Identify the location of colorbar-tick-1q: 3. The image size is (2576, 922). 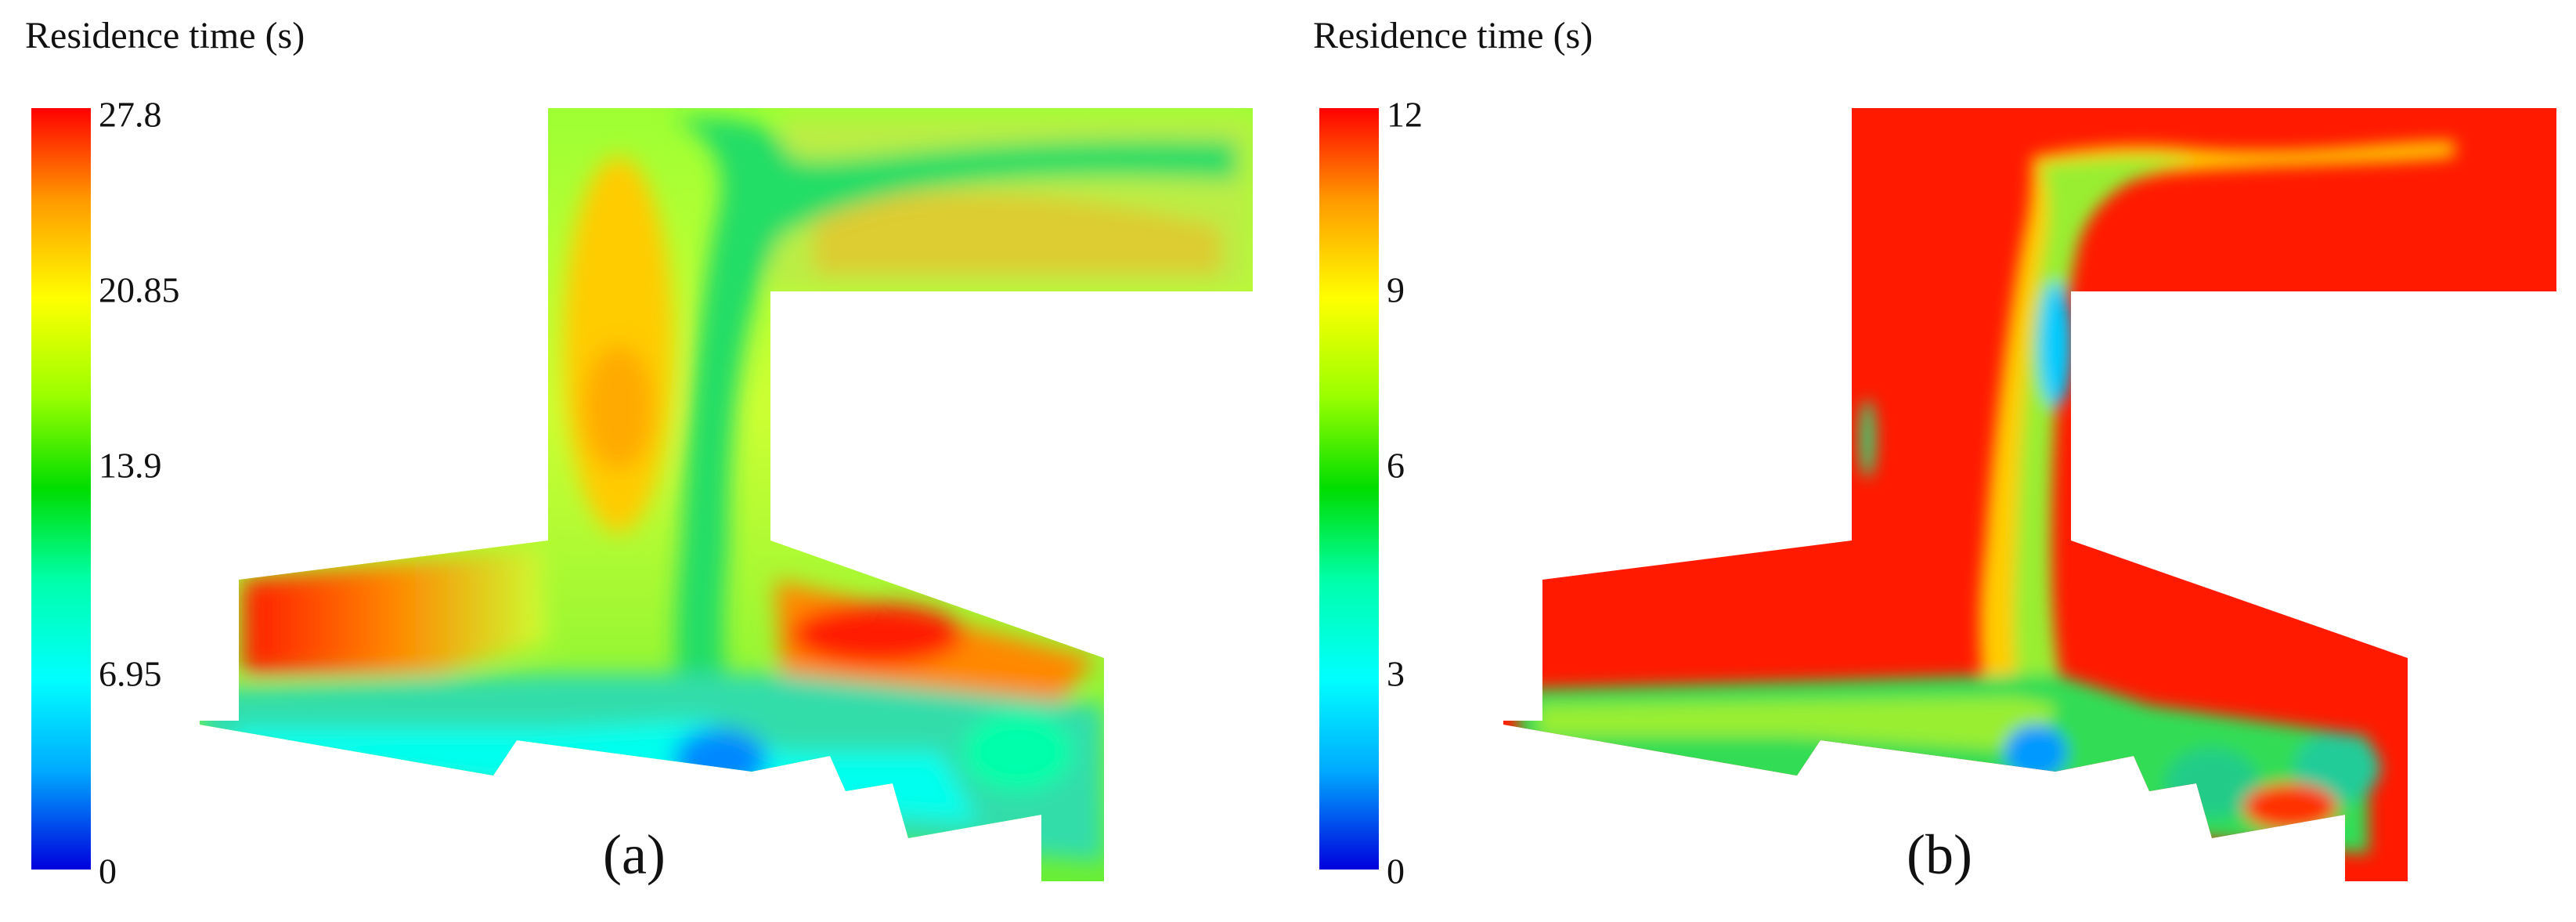
(1396, 673).